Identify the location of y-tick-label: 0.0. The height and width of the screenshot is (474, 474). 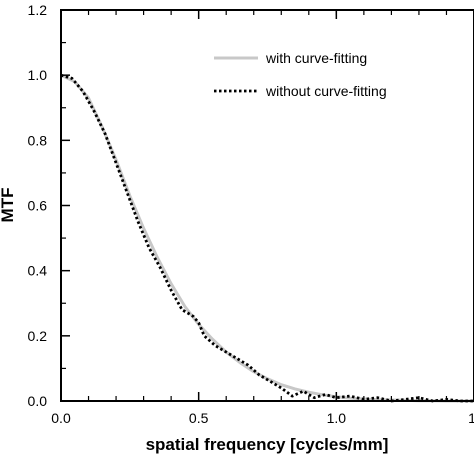
(38, 401).